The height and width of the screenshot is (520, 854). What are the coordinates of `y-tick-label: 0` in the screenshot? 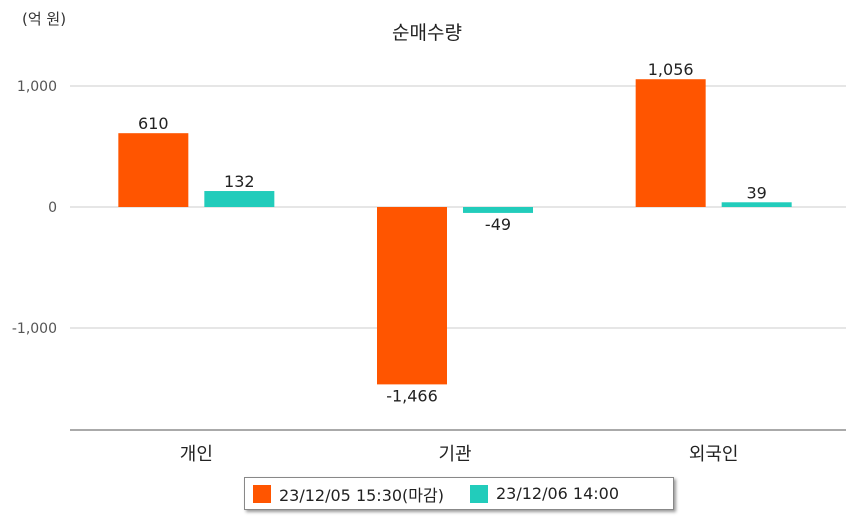 It's located at (52, 208).